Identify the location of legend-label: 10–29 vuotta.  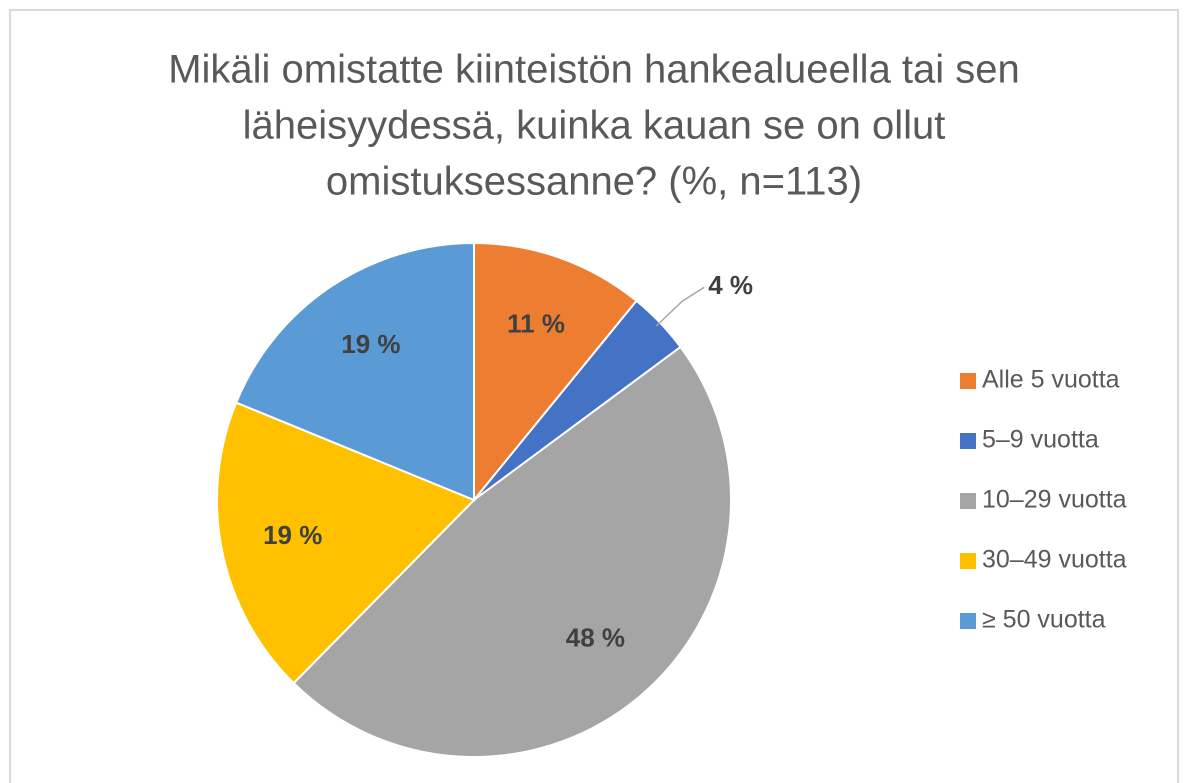
(1054, 500).